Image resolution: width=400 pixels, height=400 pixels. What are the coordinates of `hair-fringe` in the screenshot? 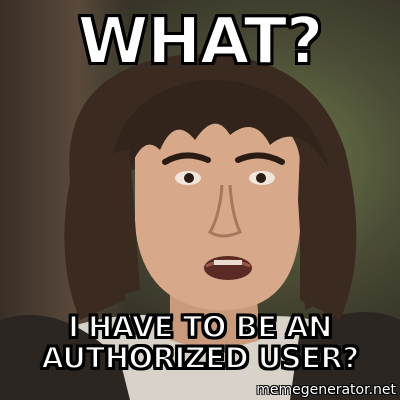 It's located at (220, 132).